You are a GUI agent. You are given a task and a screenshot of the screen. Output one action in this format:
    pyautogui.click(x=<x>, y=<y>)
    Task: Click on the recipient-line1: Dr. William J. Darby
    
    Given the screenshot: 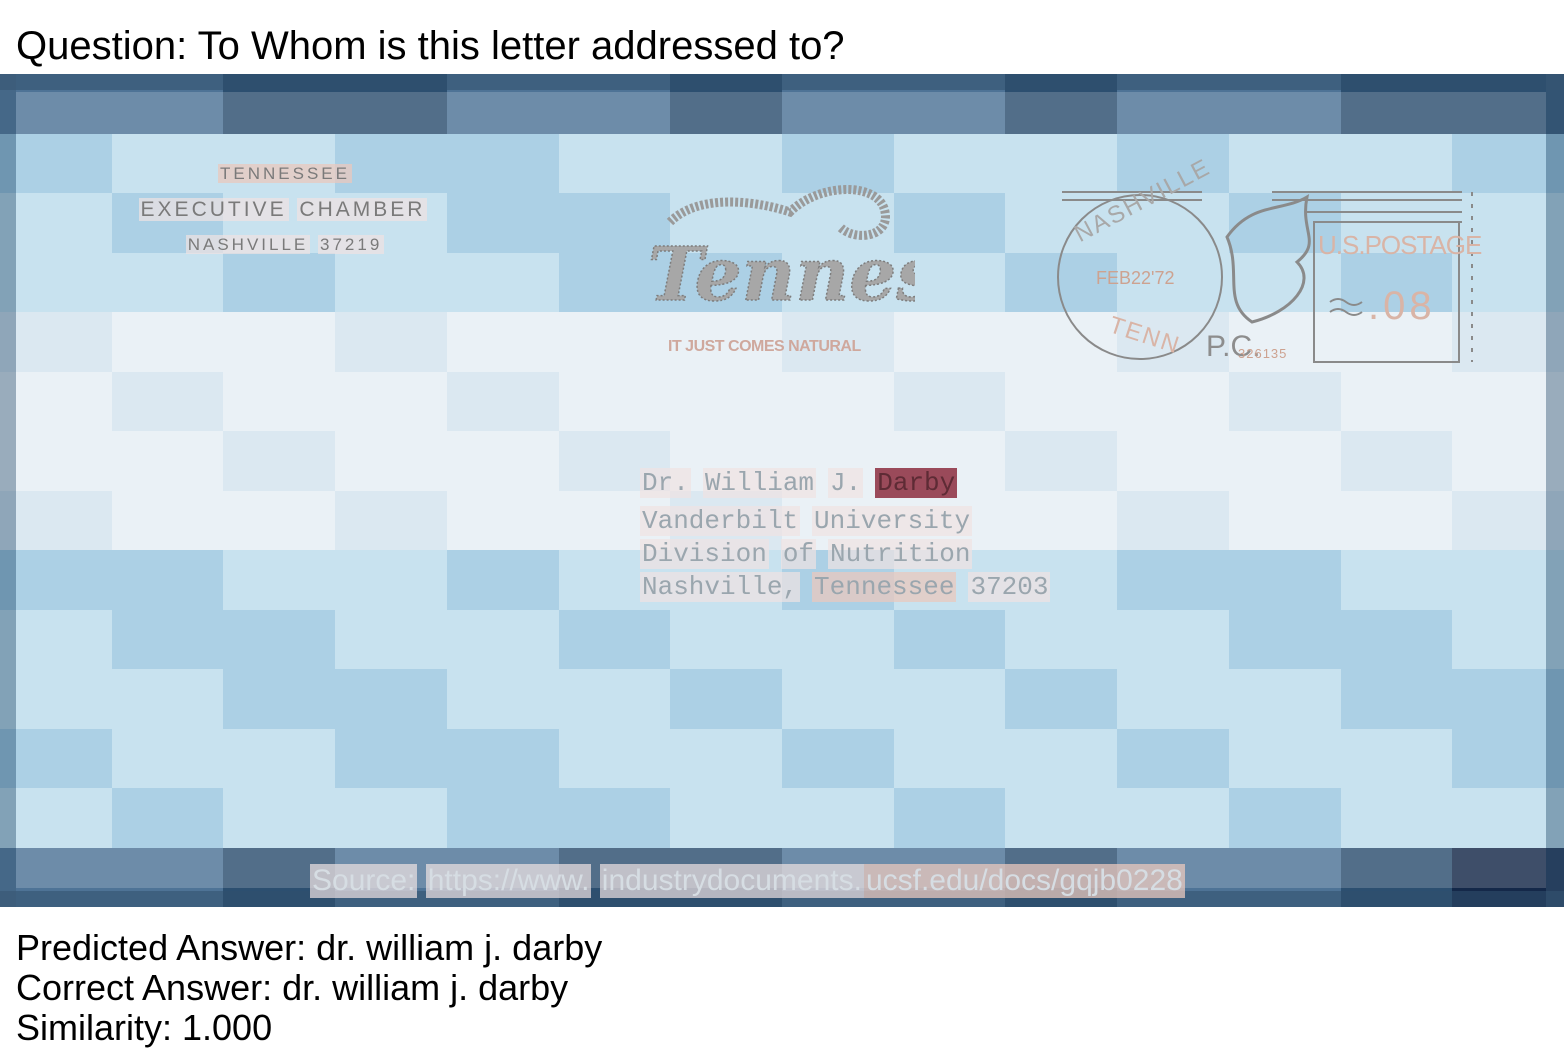 What is the action you would take?
    pyautogui.click(x=804, y=483)
    